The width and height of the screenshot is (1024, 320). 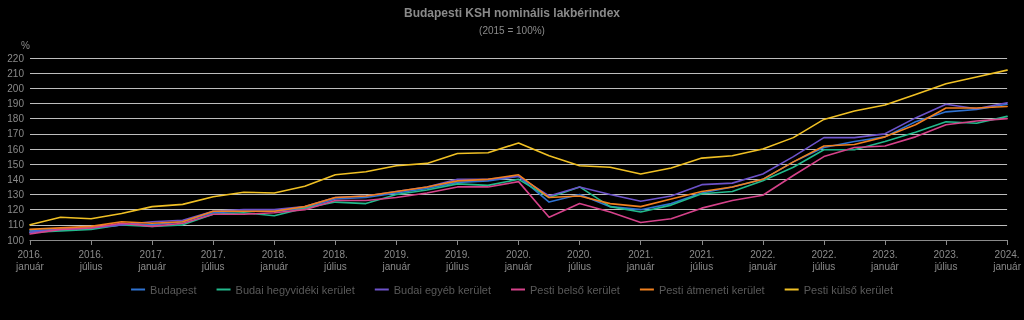 I want to click on x-tick-label: 2020. január, so click(x=518, y=260).